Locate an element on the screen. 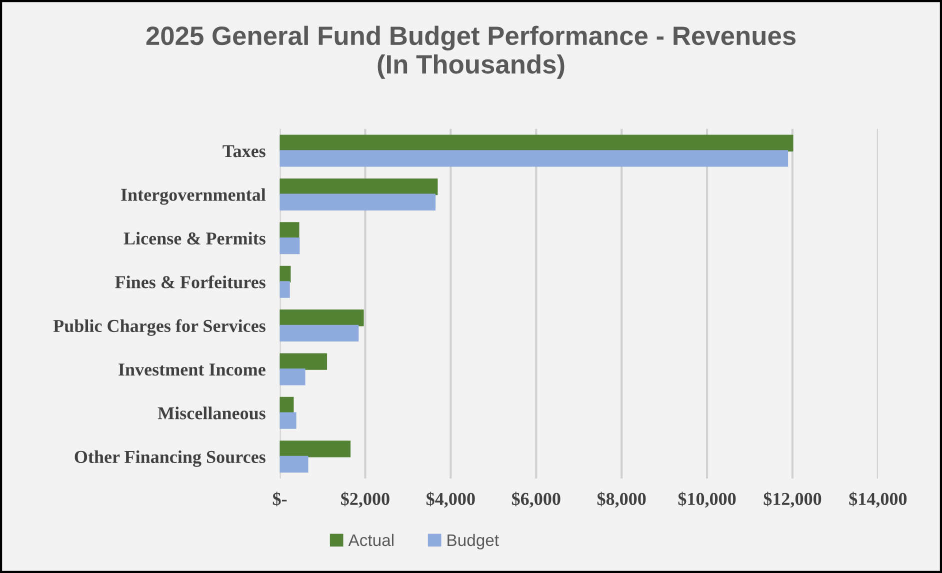 This screenshot has width=942, height=573. x-tick-label: $2,000 is located at coordinates (365, 500).